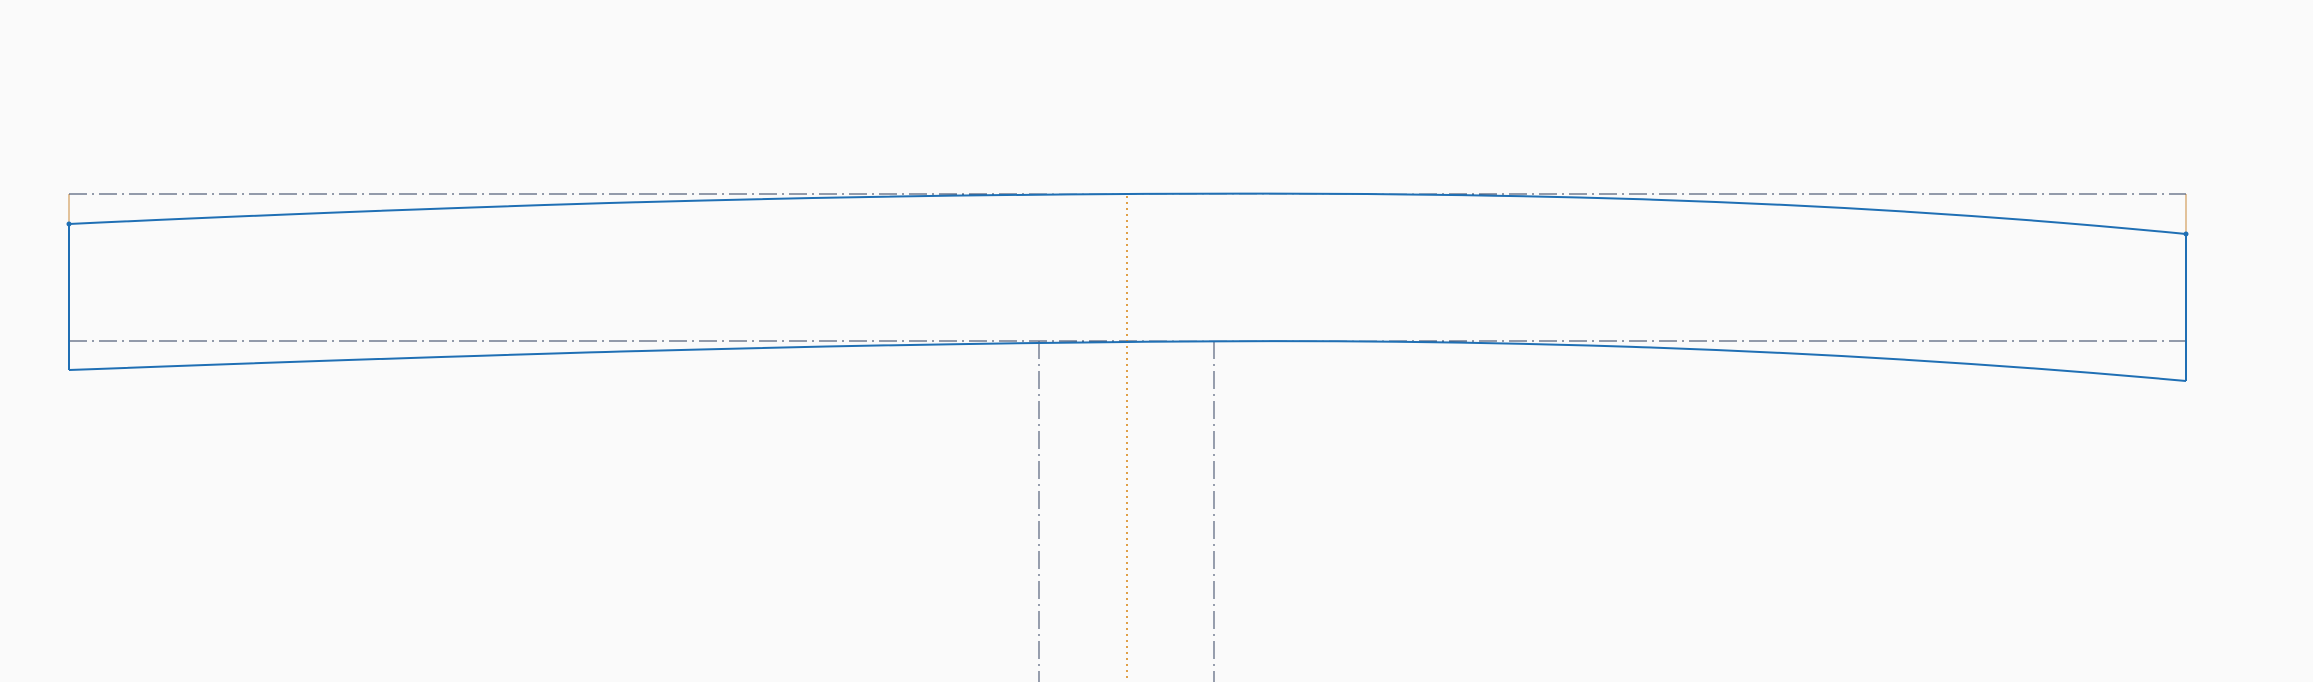 Image resolution: width=2313 pixels, height=682 pixels. What do you see at coordinates (69, 224) in the screenshot?
I see `vertex-marker-left` at bounding box center [69, 224].